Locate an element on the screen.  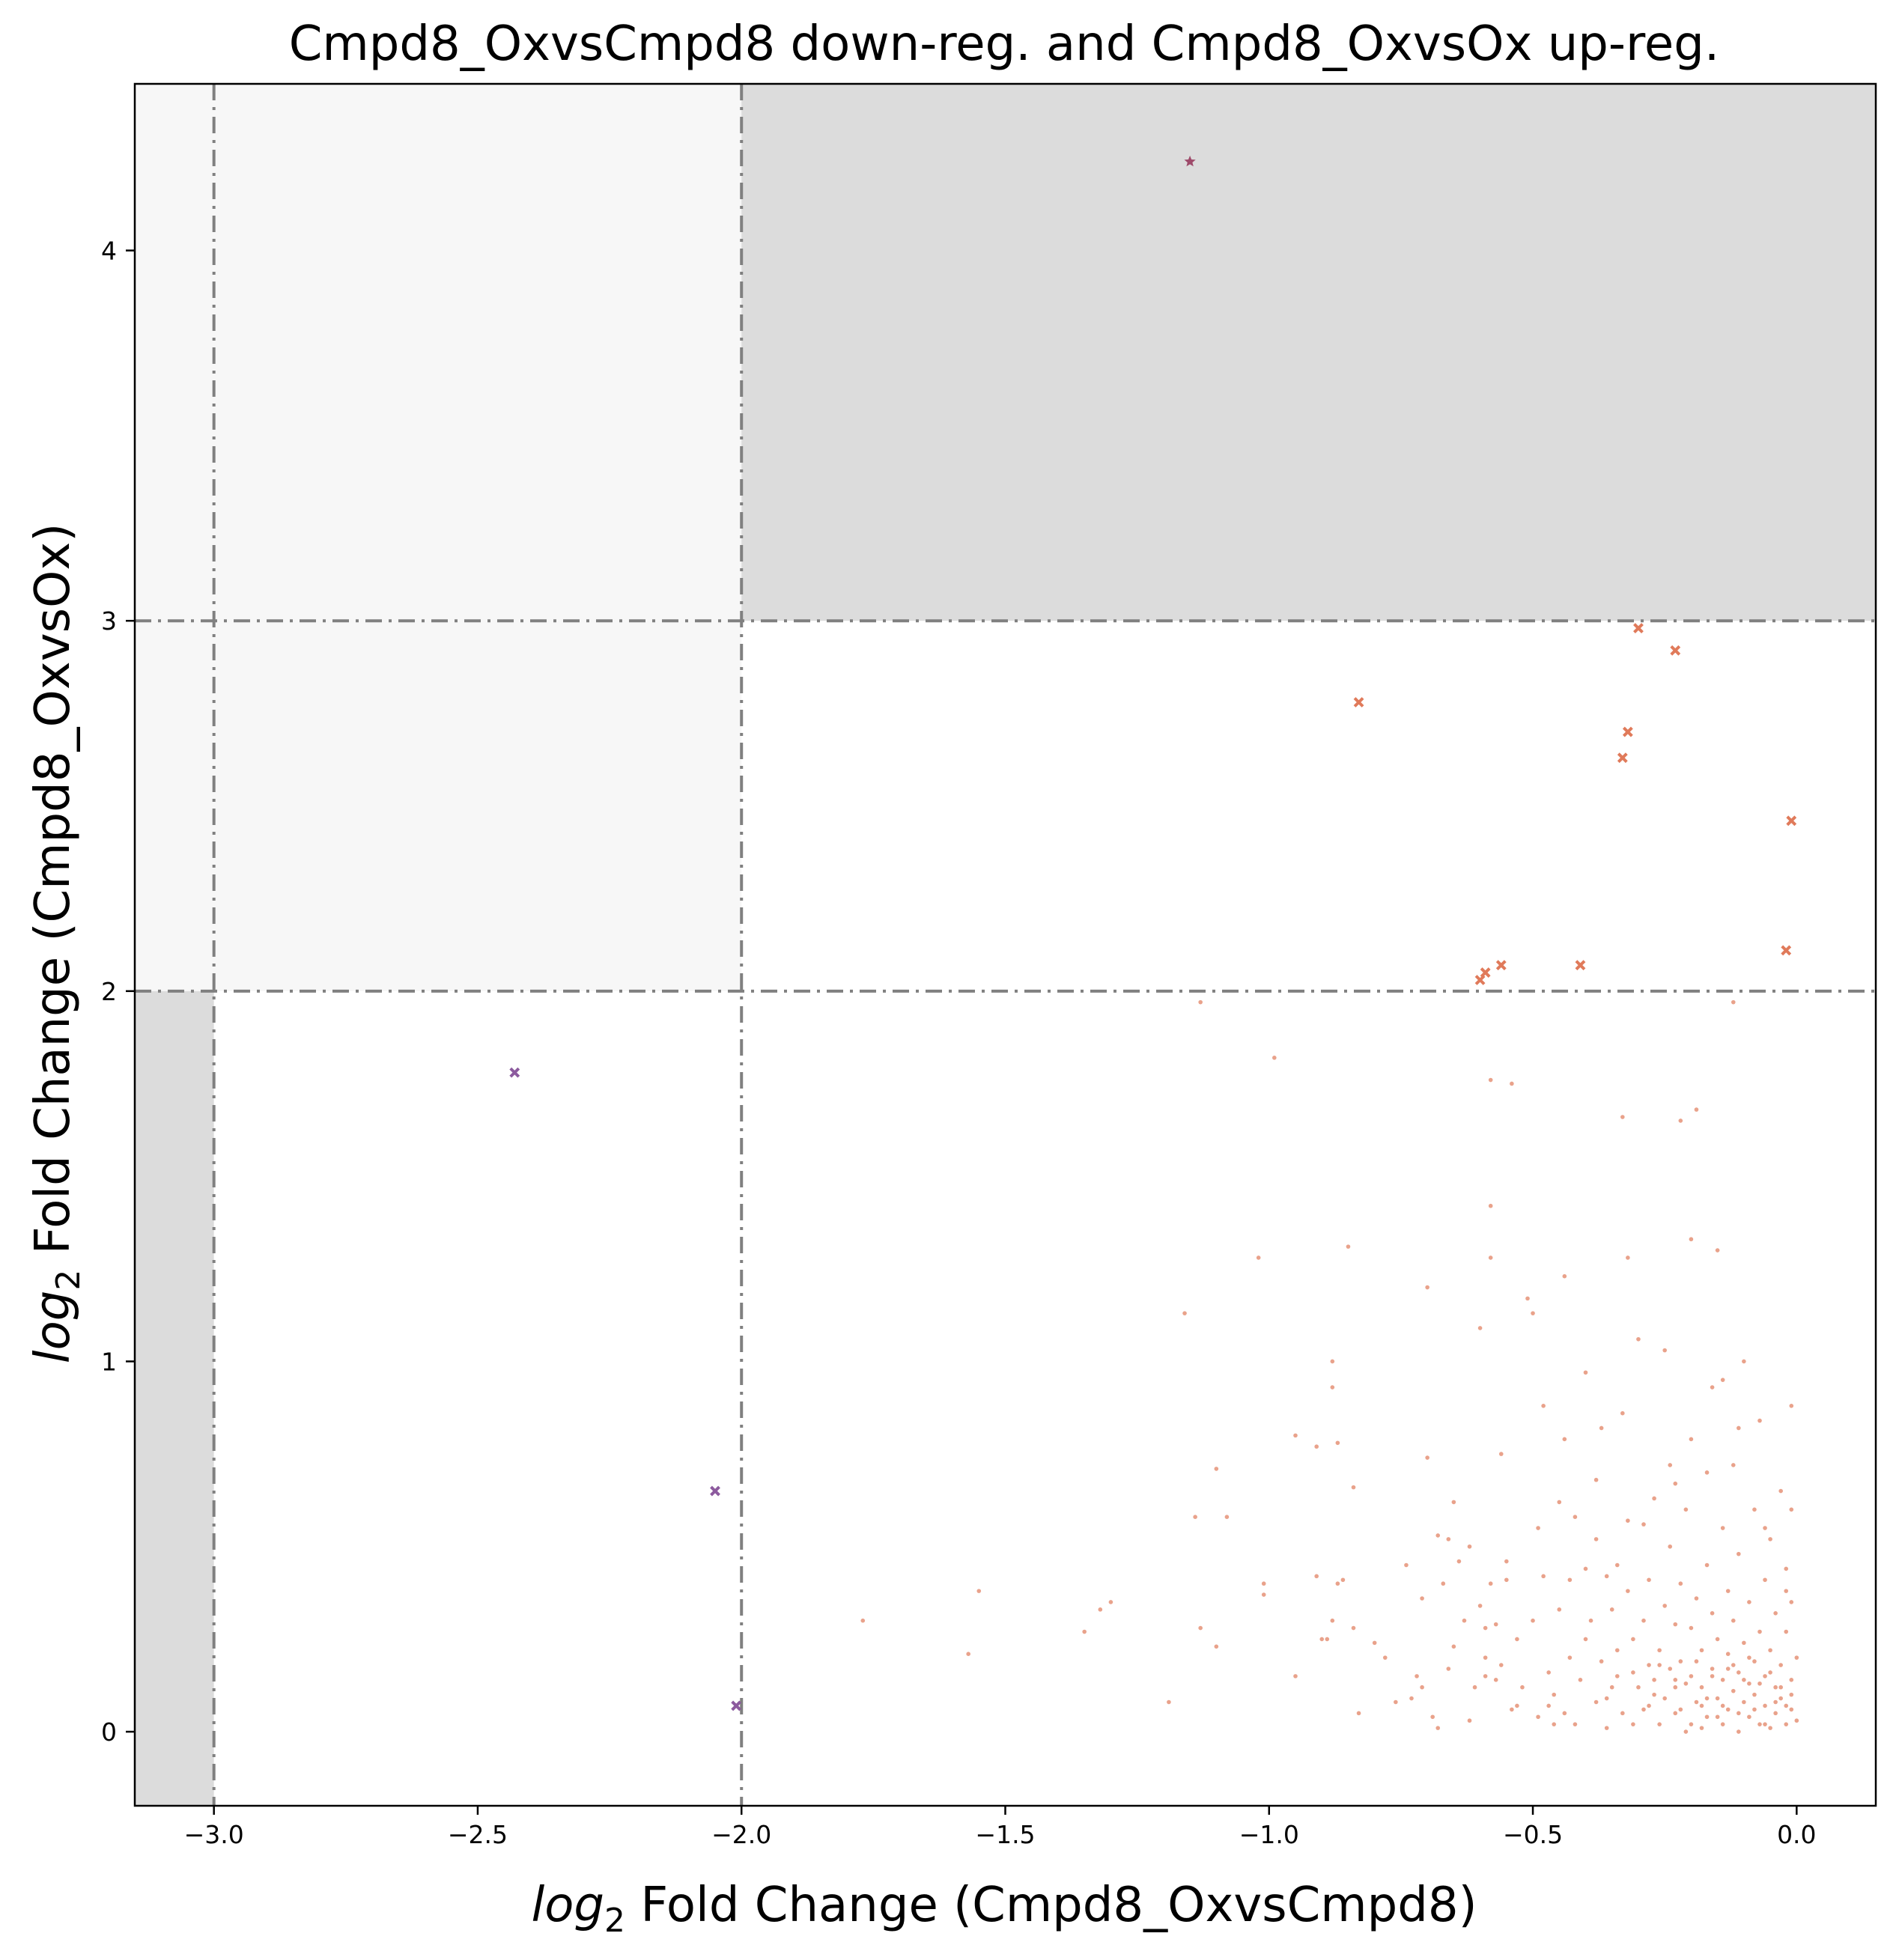
y-tick-label: 4 is located at coordinates (109, 251).